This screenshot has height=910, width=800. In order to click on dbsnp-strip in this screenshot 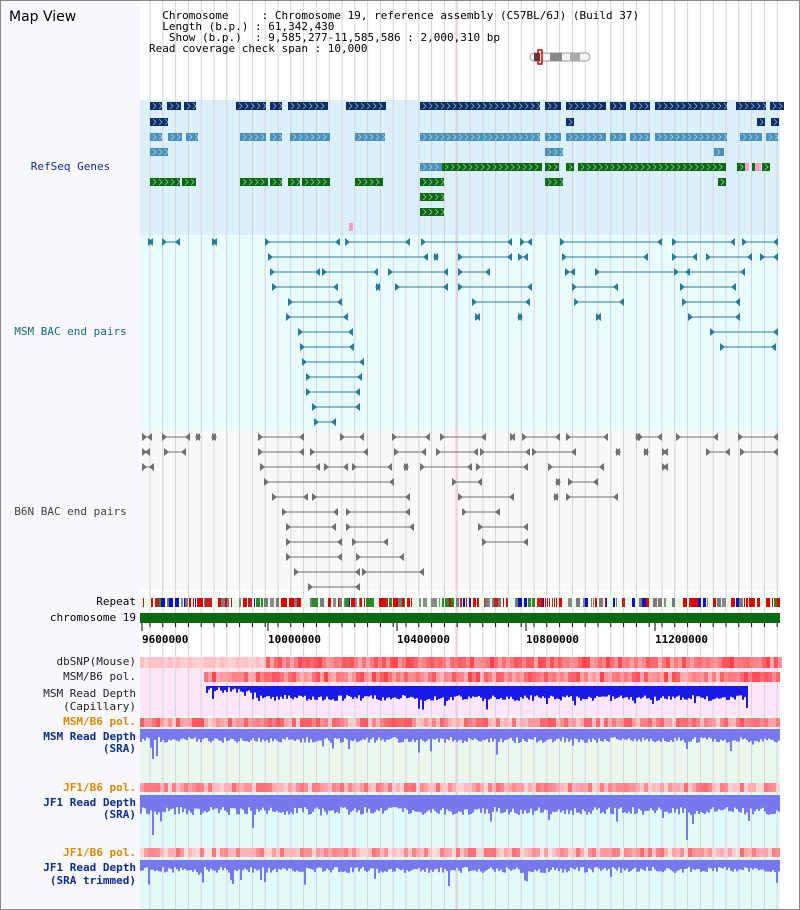, I will do `click(204, 662)`.